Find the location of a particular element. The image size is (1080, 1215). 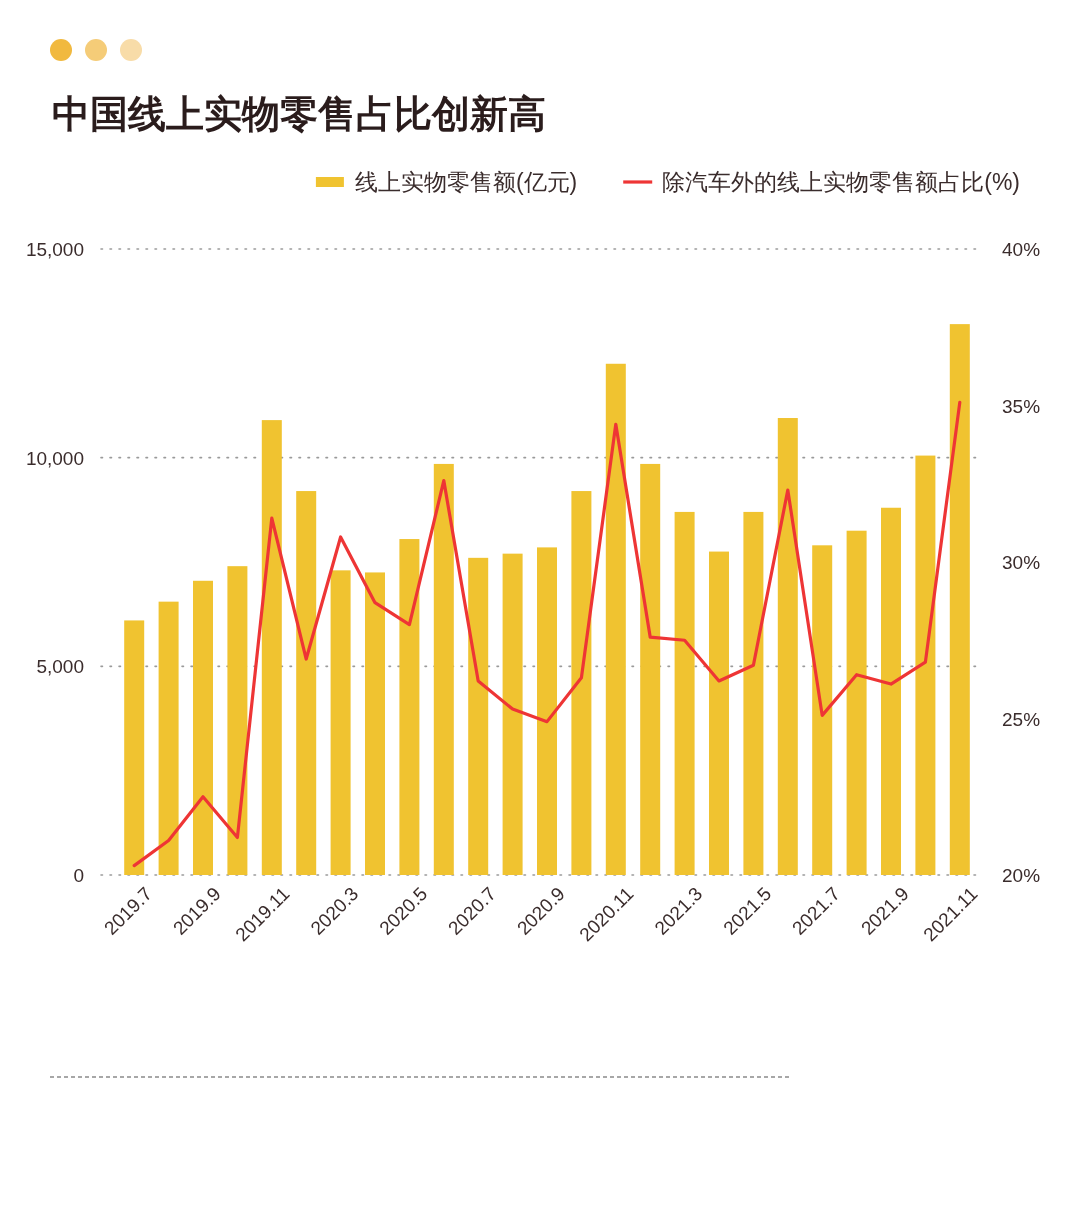

legend-label: 线上实物零售额(亿元) is located at coordinates (466, 182).